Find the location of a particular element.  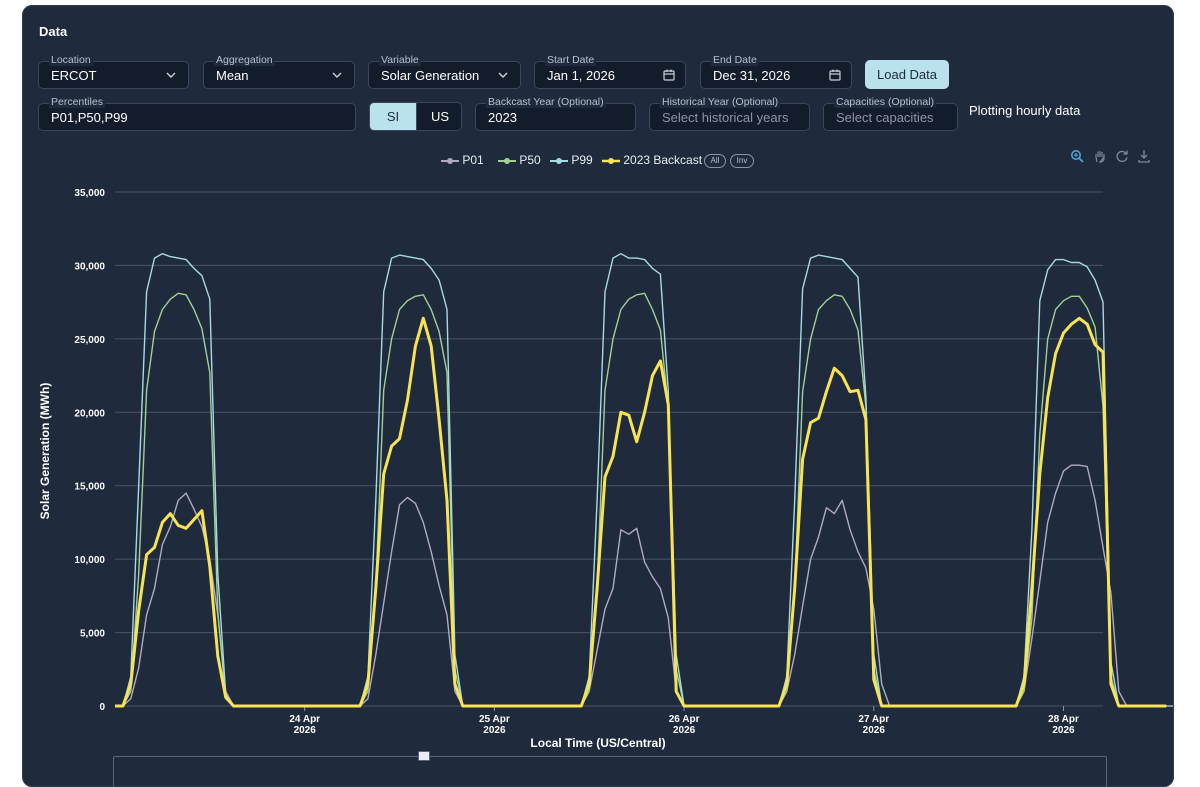

backcast-year-label: Backcast Year (Optional) is located at coordinates (546, 102).